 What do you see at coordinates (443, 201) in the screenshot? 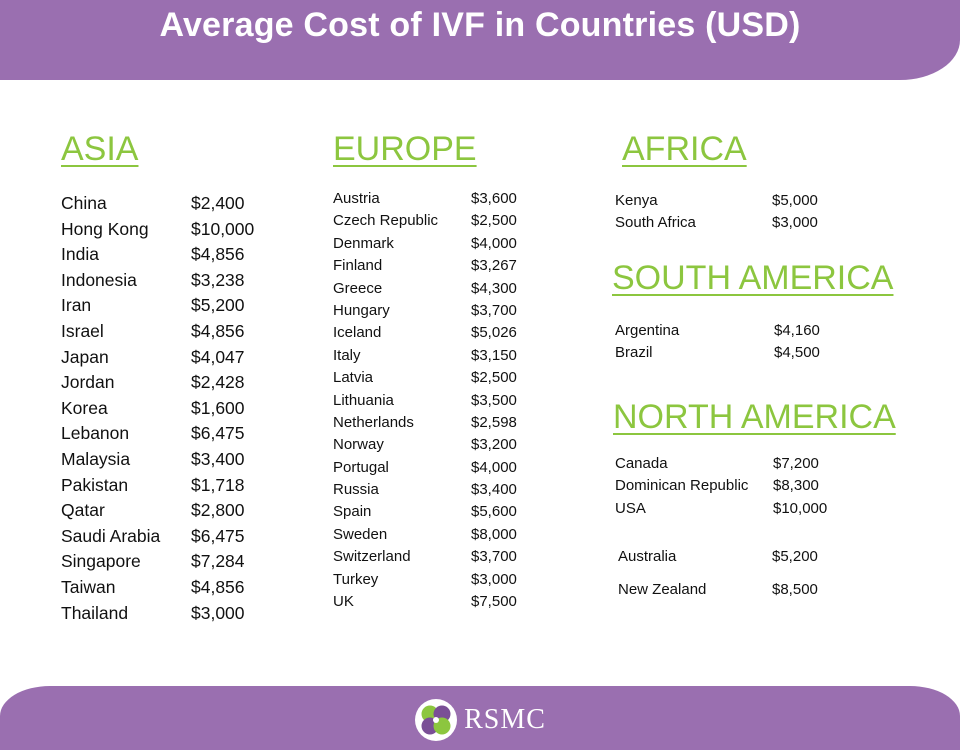
I see `list-item: Austria $3,600` at bounding box center [443, 201].